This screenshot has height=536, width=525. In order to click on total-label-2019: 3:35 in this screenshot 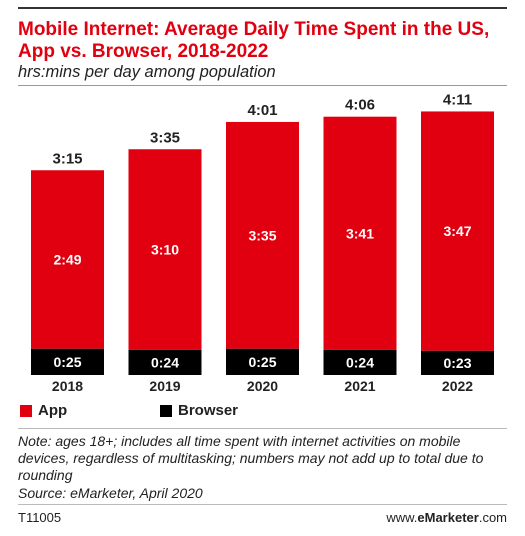, I will do `click(165, 137)`.